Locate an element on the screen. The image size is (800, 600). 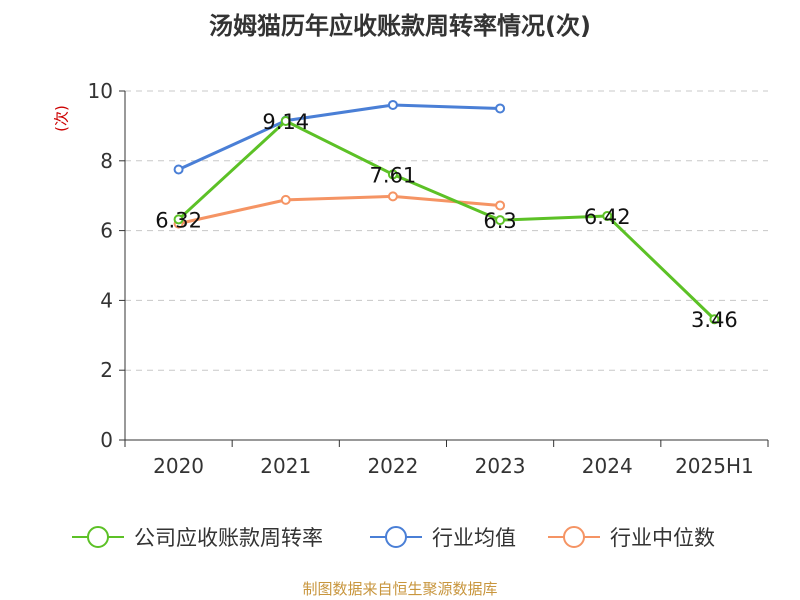
x-tick-label: 2021 is located at coordinates (285, 466).